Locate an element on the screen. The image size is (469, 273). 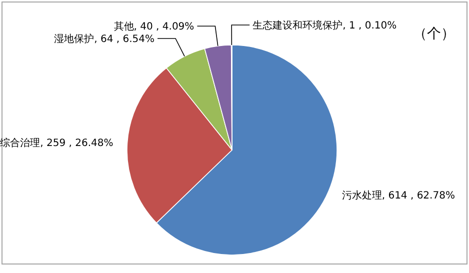
slice-label: 湿地保护, 64 , 6.54% is located at coordinates (104, 38).